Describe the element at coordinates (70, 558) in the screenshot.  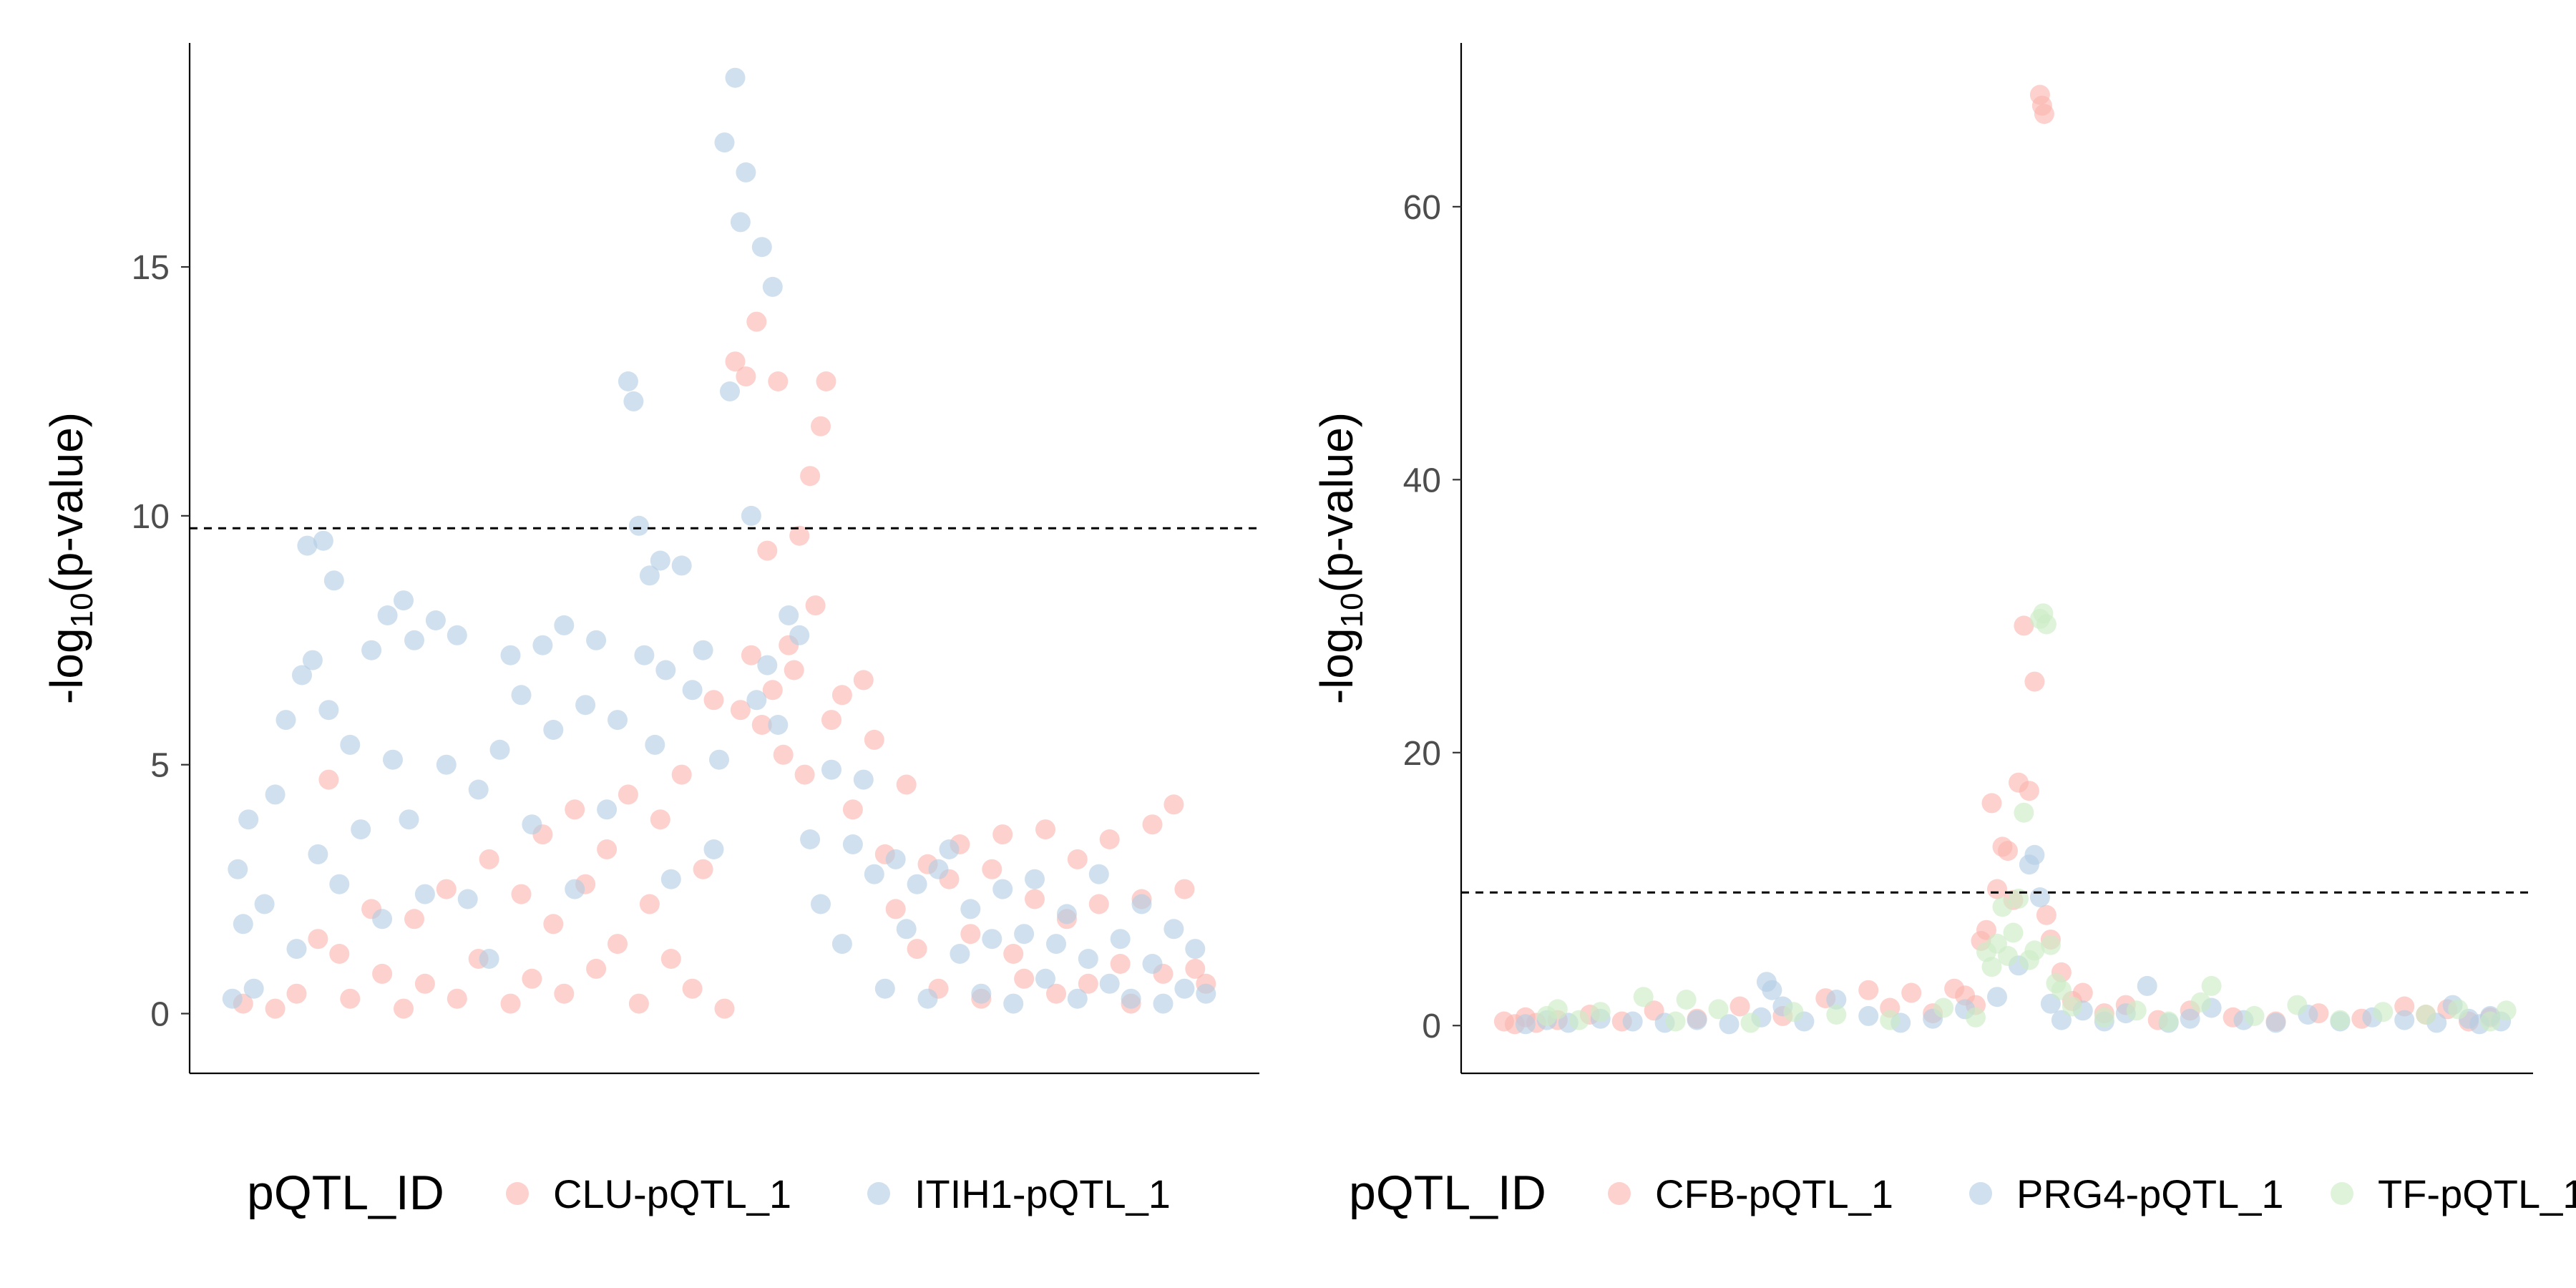
I see `y-axis-title: -log10(p-value)` at that location.